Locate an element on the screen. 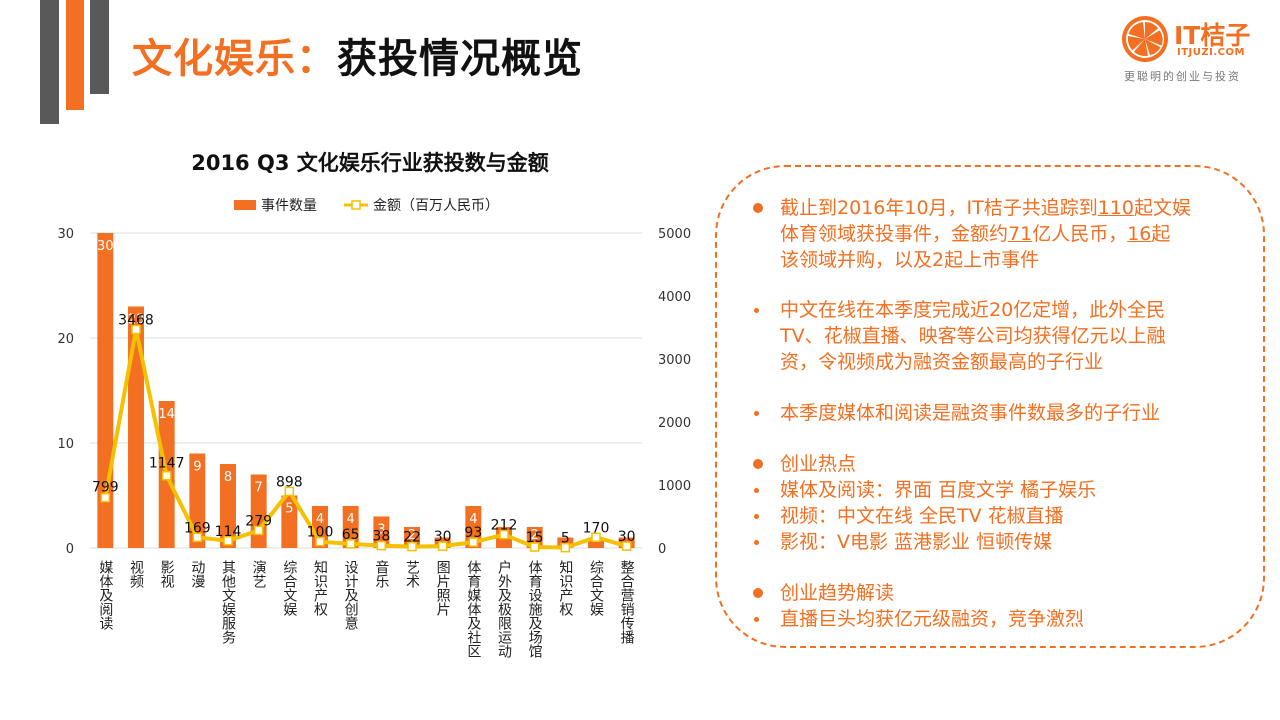 This screenshot has height=720, width=1280. line-value-label: 38 is located at coordinates (381, 537).